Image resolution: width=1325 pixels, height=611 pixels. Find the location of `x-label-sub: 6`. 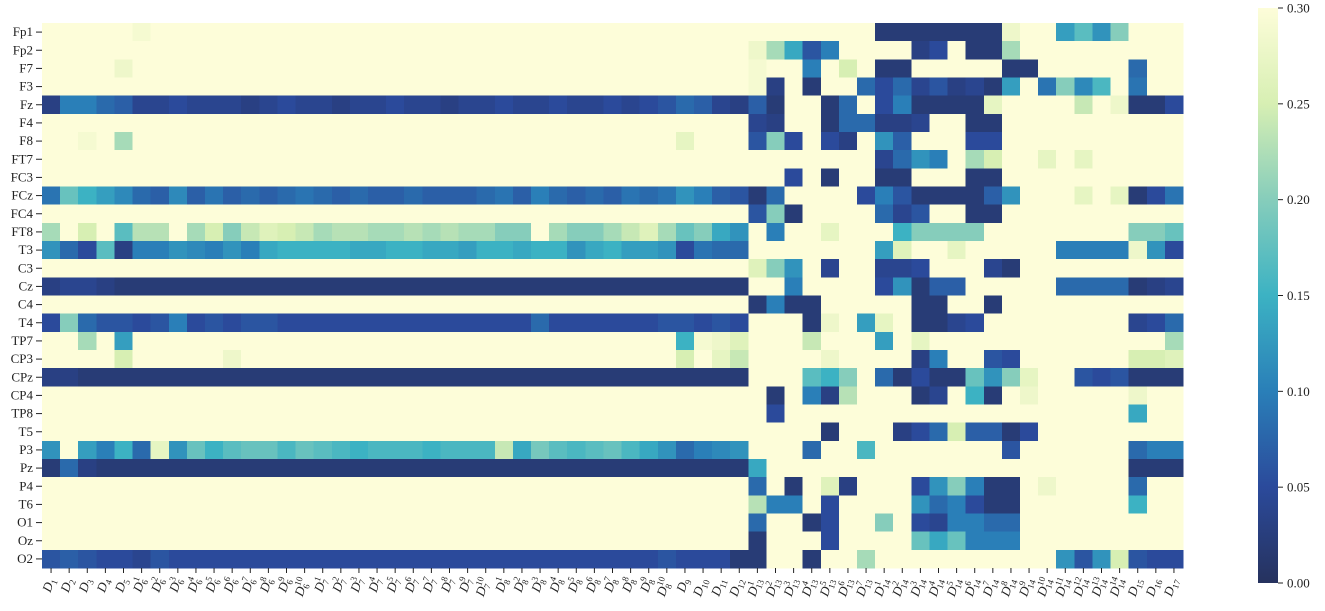

x-label-sub: 6 is located at coordinates (235, 582).